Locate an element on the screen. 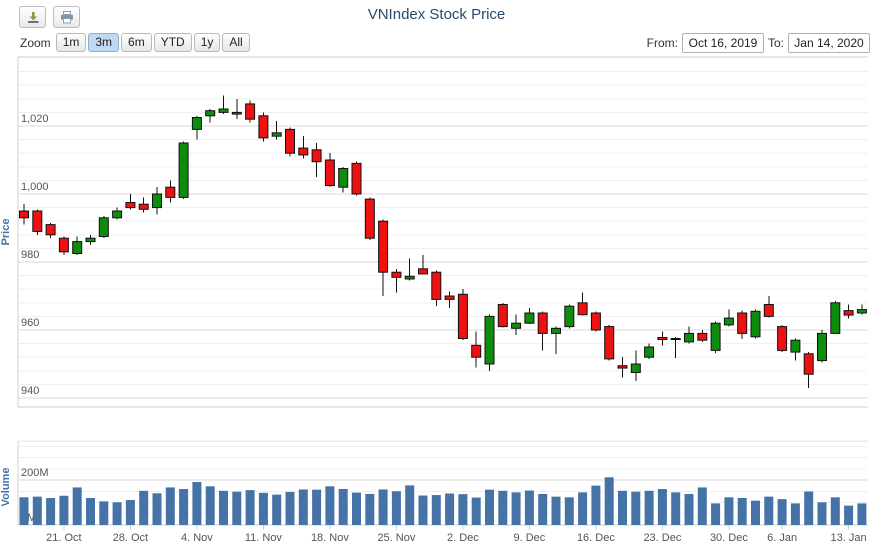  zoom-button-3m: 3m is located at coordinates (104, 42).